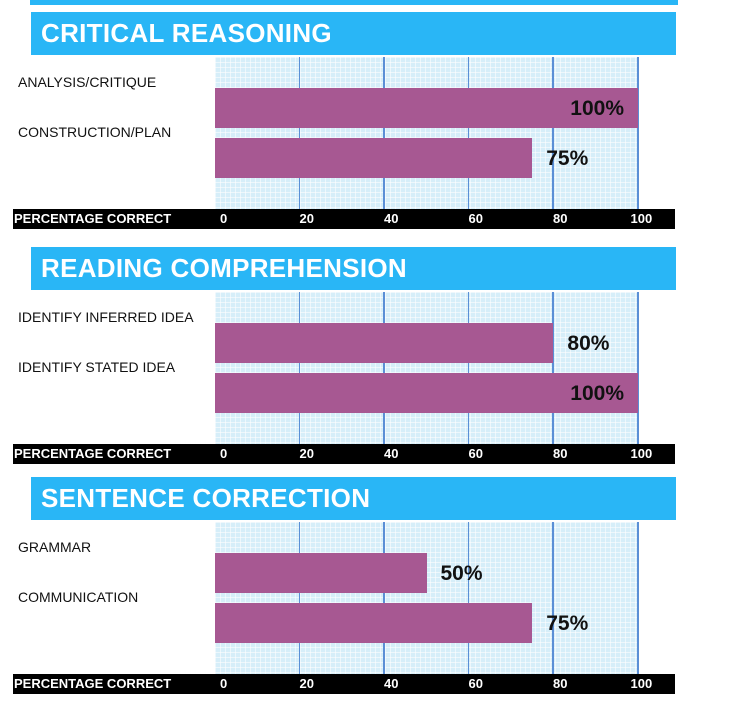 The height and width of the screenshot is (707, 740). Describe the element at coordinates (78, 597) in the screenshot. I see `category-label: COMMUNICATION` at that location.